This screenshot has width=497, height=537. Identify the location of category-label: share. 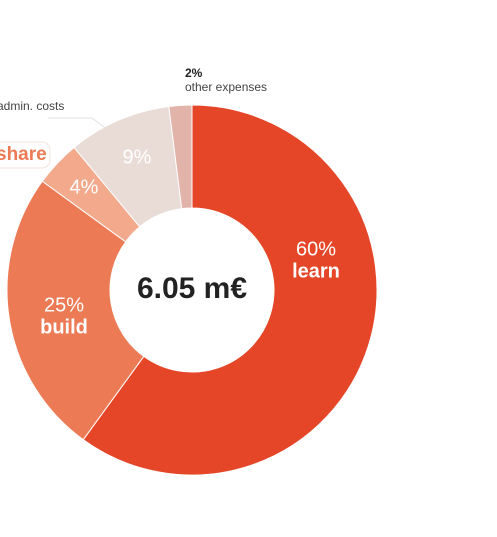
(23, 154).